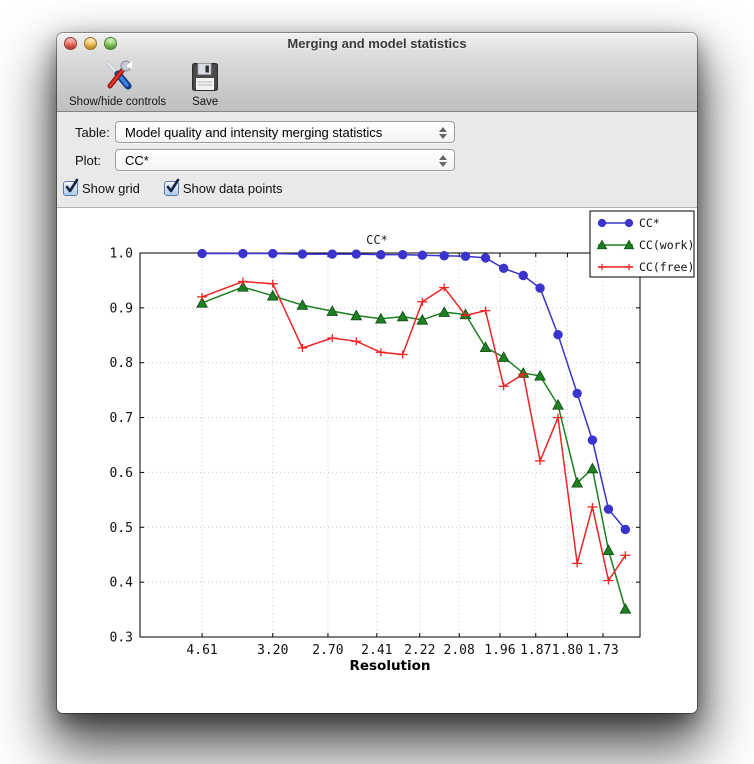  What do you see at coordinates (121, 254) in the screenshot?
I see `svg-text: 1.0` at bounding box center [121, 254].